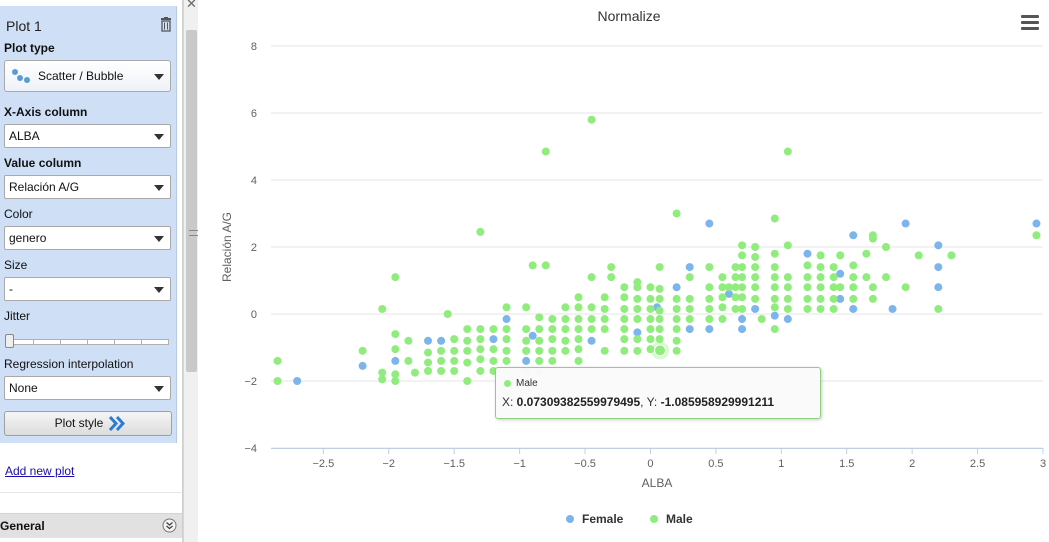 The height and width of the screenshot is (542, 1049). What do you see at coordinates (87, 238) in the screenshot?
I see `color-select: genero` at bounding box center [87, 238].